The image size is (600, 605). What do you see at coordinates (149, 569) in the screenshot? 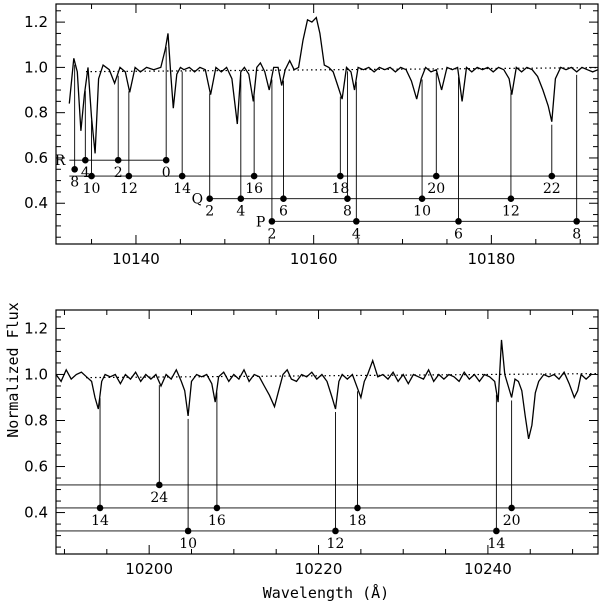
I see `x-tick-label: 10200` at bounding box center [149, 569].